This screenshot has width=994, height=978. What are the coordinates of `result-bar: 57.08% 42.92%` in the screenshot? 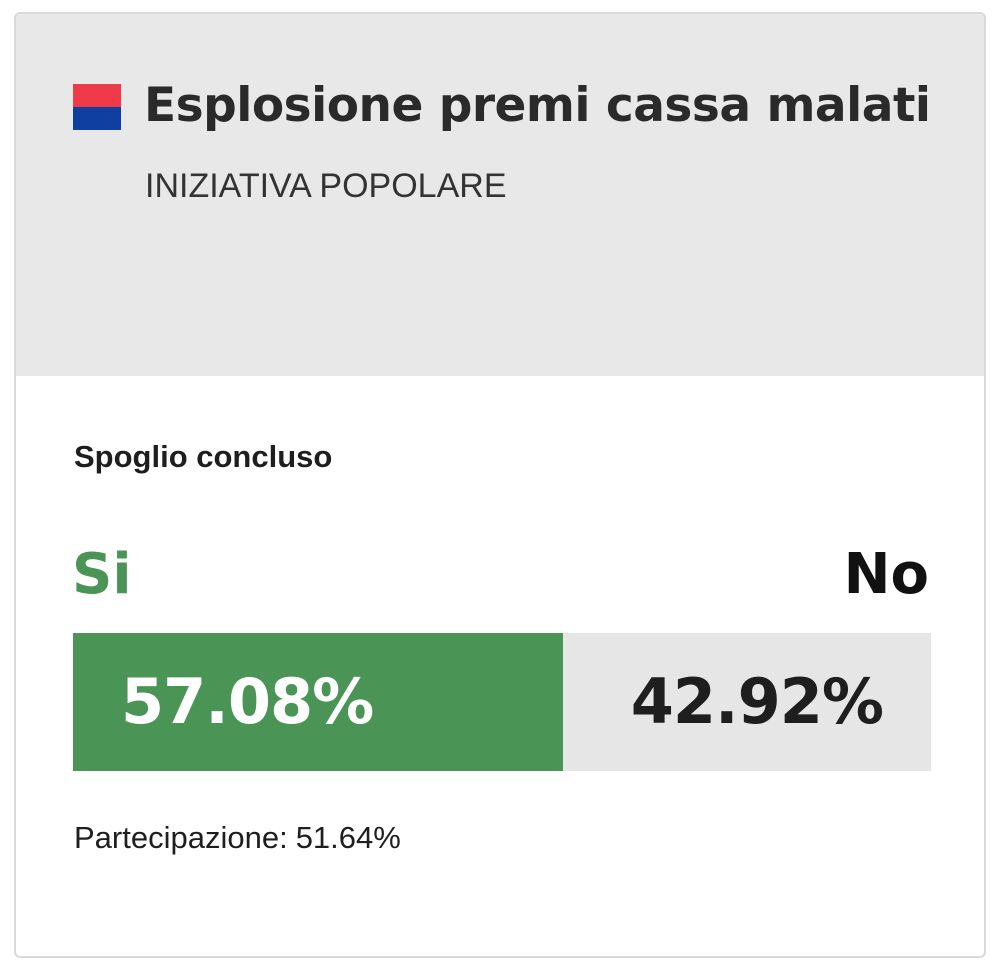 It's located at (502, 702).